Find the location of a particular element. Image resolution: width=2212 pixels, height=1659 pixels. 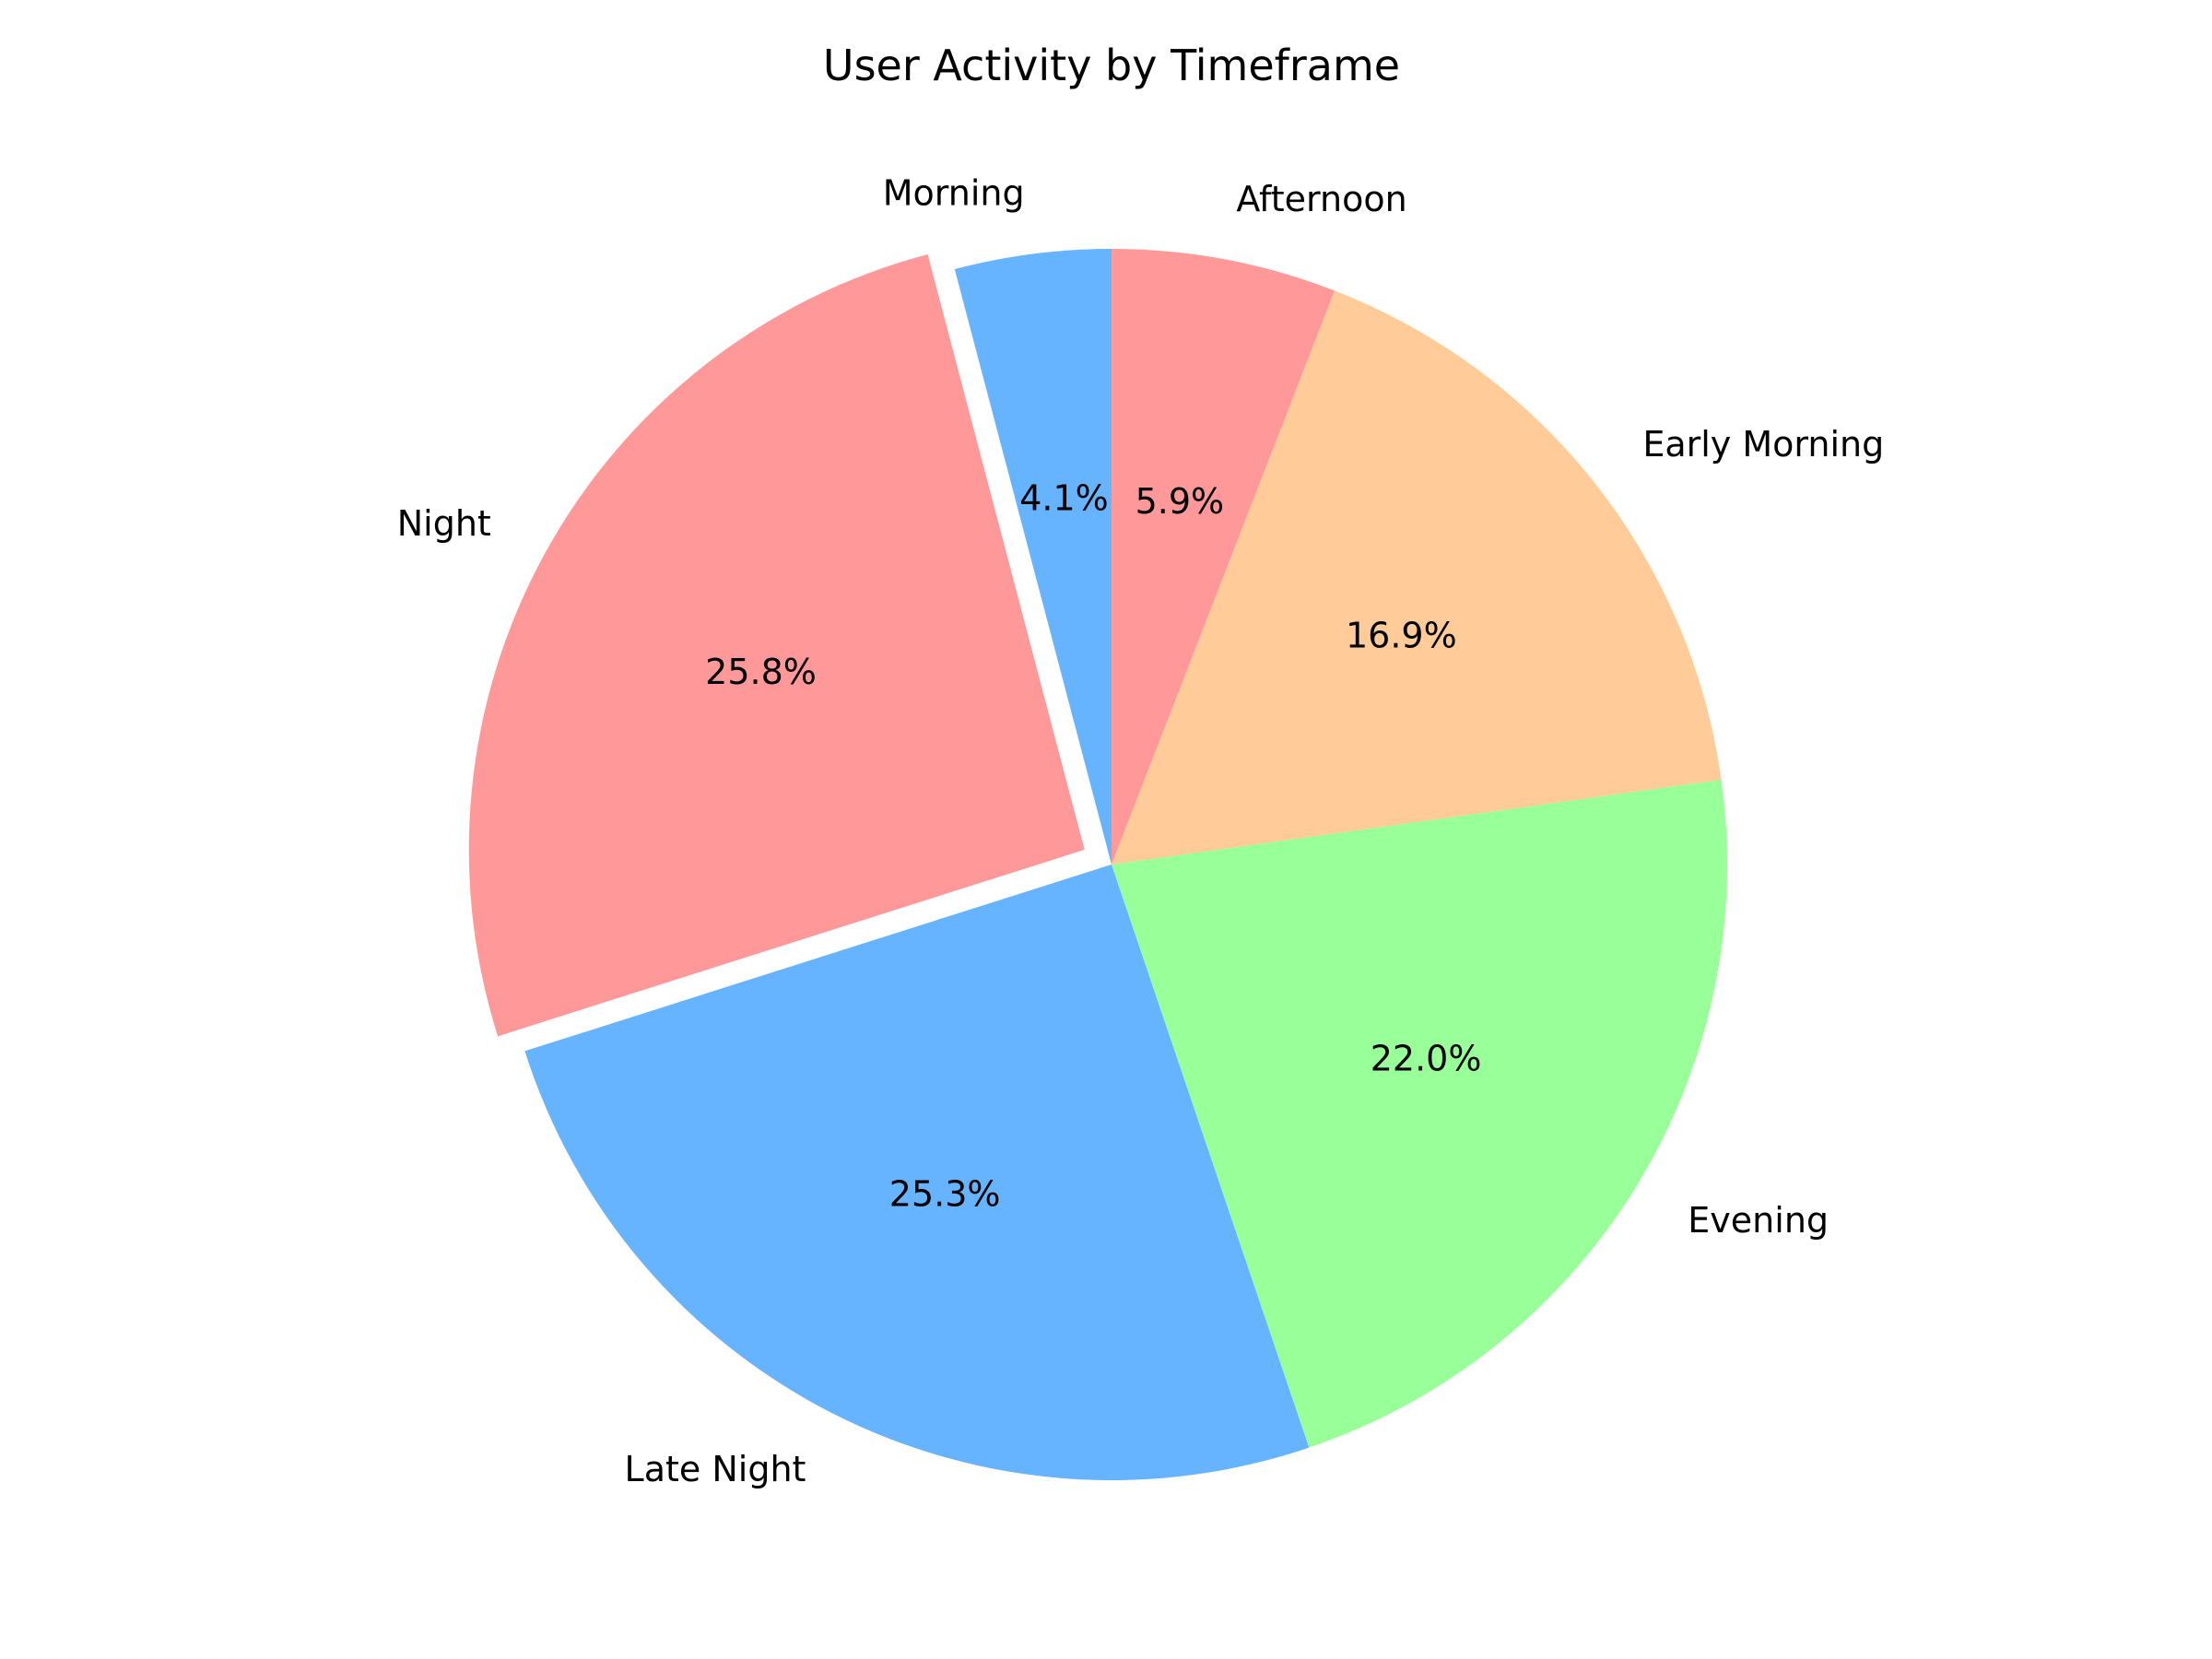

slice-label-night: Night is located at coordinates (444, 523).